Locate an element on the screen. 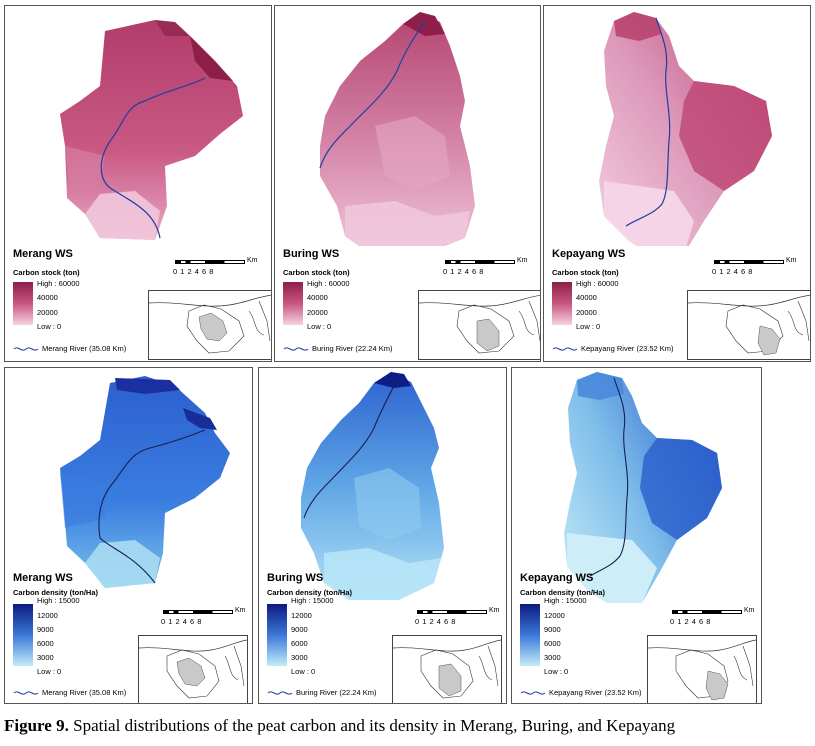  river-legend: Buring River (22.24 Km) is located at coordinates (337, 348).